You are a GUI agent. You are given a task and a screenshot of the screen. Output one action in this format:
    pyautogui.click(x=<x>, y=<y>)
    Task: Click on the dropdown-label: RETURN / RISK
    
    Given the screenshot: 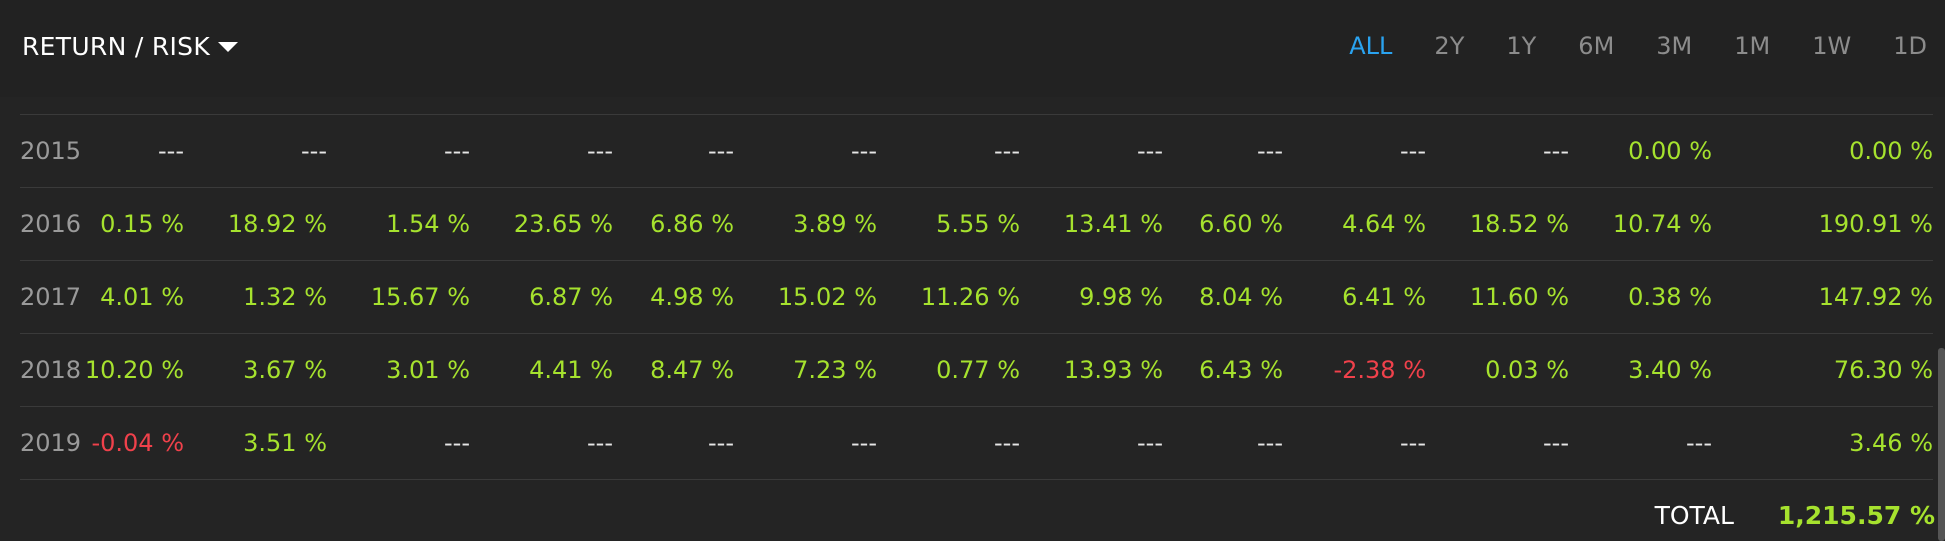 What is the action you would take?
    pyautogui.click(x=116, y=46)
    